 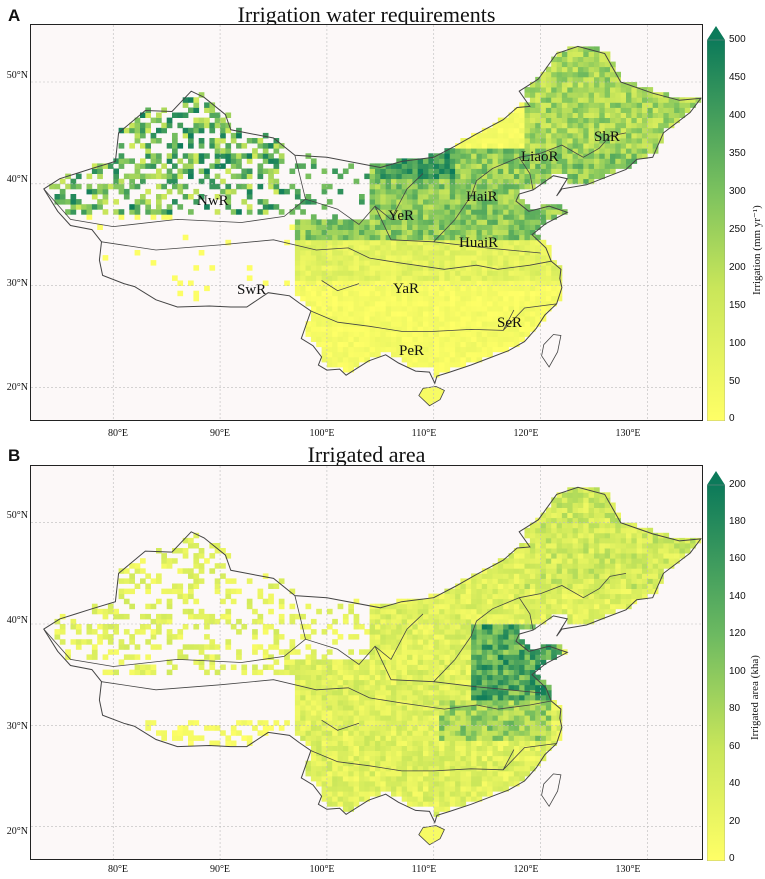 What do you see at coordinates (755, 697) in the screenshot?
I see `colorbar-label: Irrigated area (kha)` at bounding box center [755, 697].